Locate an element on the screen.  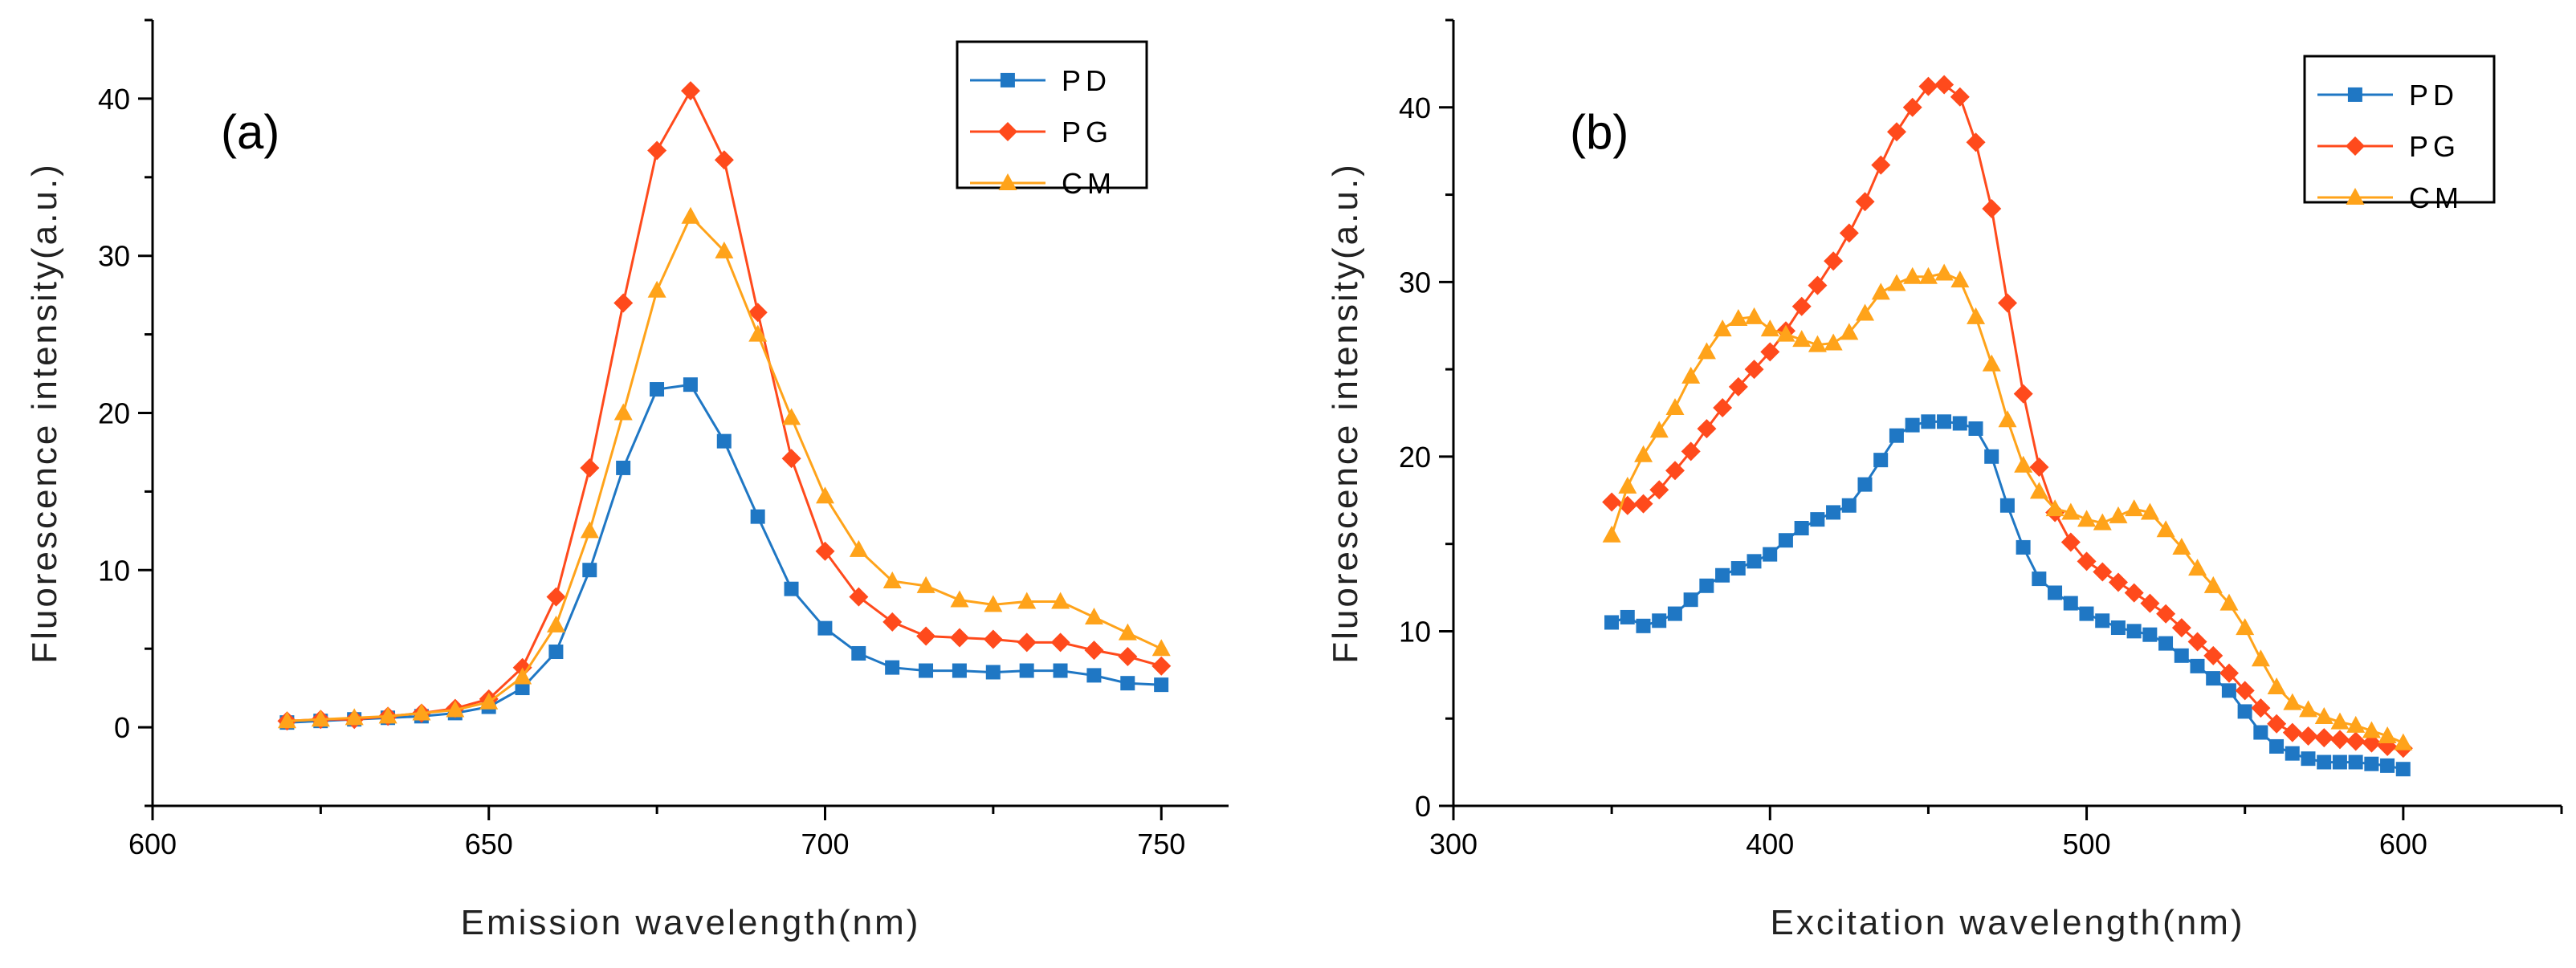
legend: PD PG CM is located at coordinates (2399, 134).